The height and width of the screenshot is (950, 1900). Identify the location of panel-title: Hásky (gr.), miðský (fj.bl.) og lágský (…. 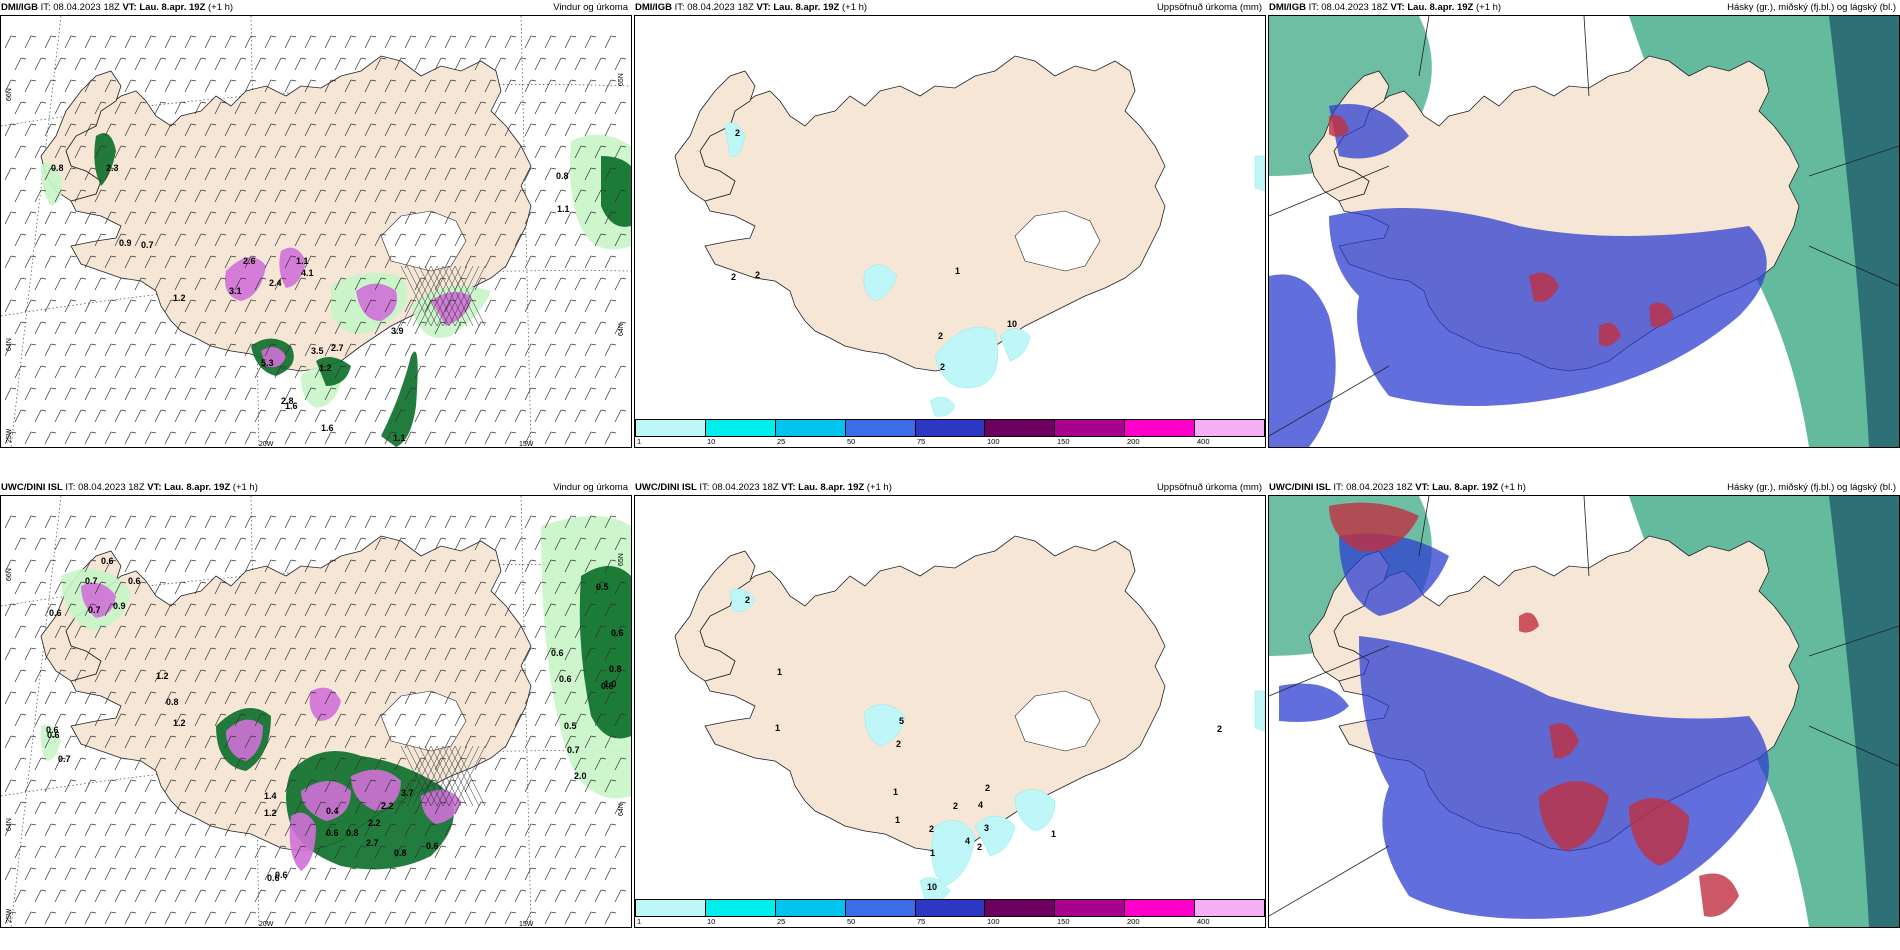
(1811, 487).